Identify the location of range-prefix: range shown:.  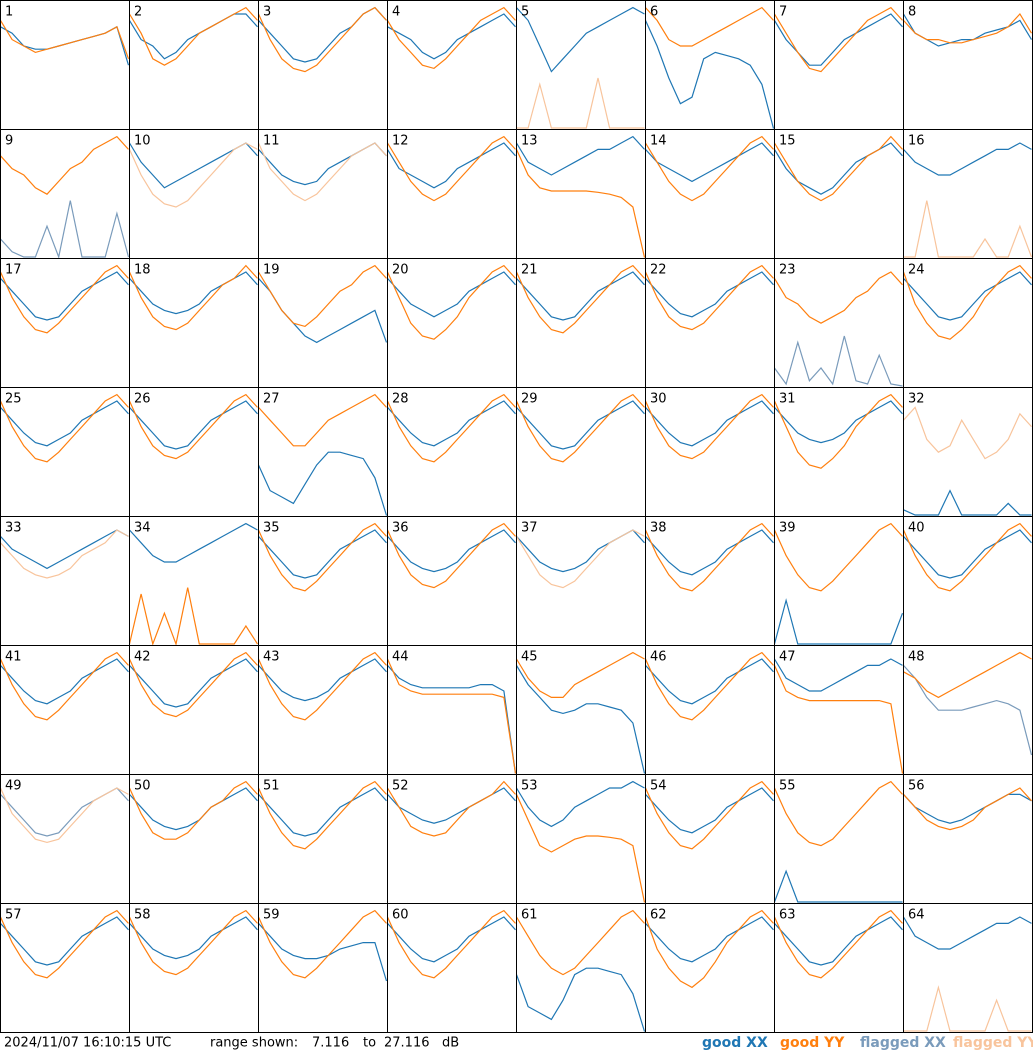
(254, 1043).